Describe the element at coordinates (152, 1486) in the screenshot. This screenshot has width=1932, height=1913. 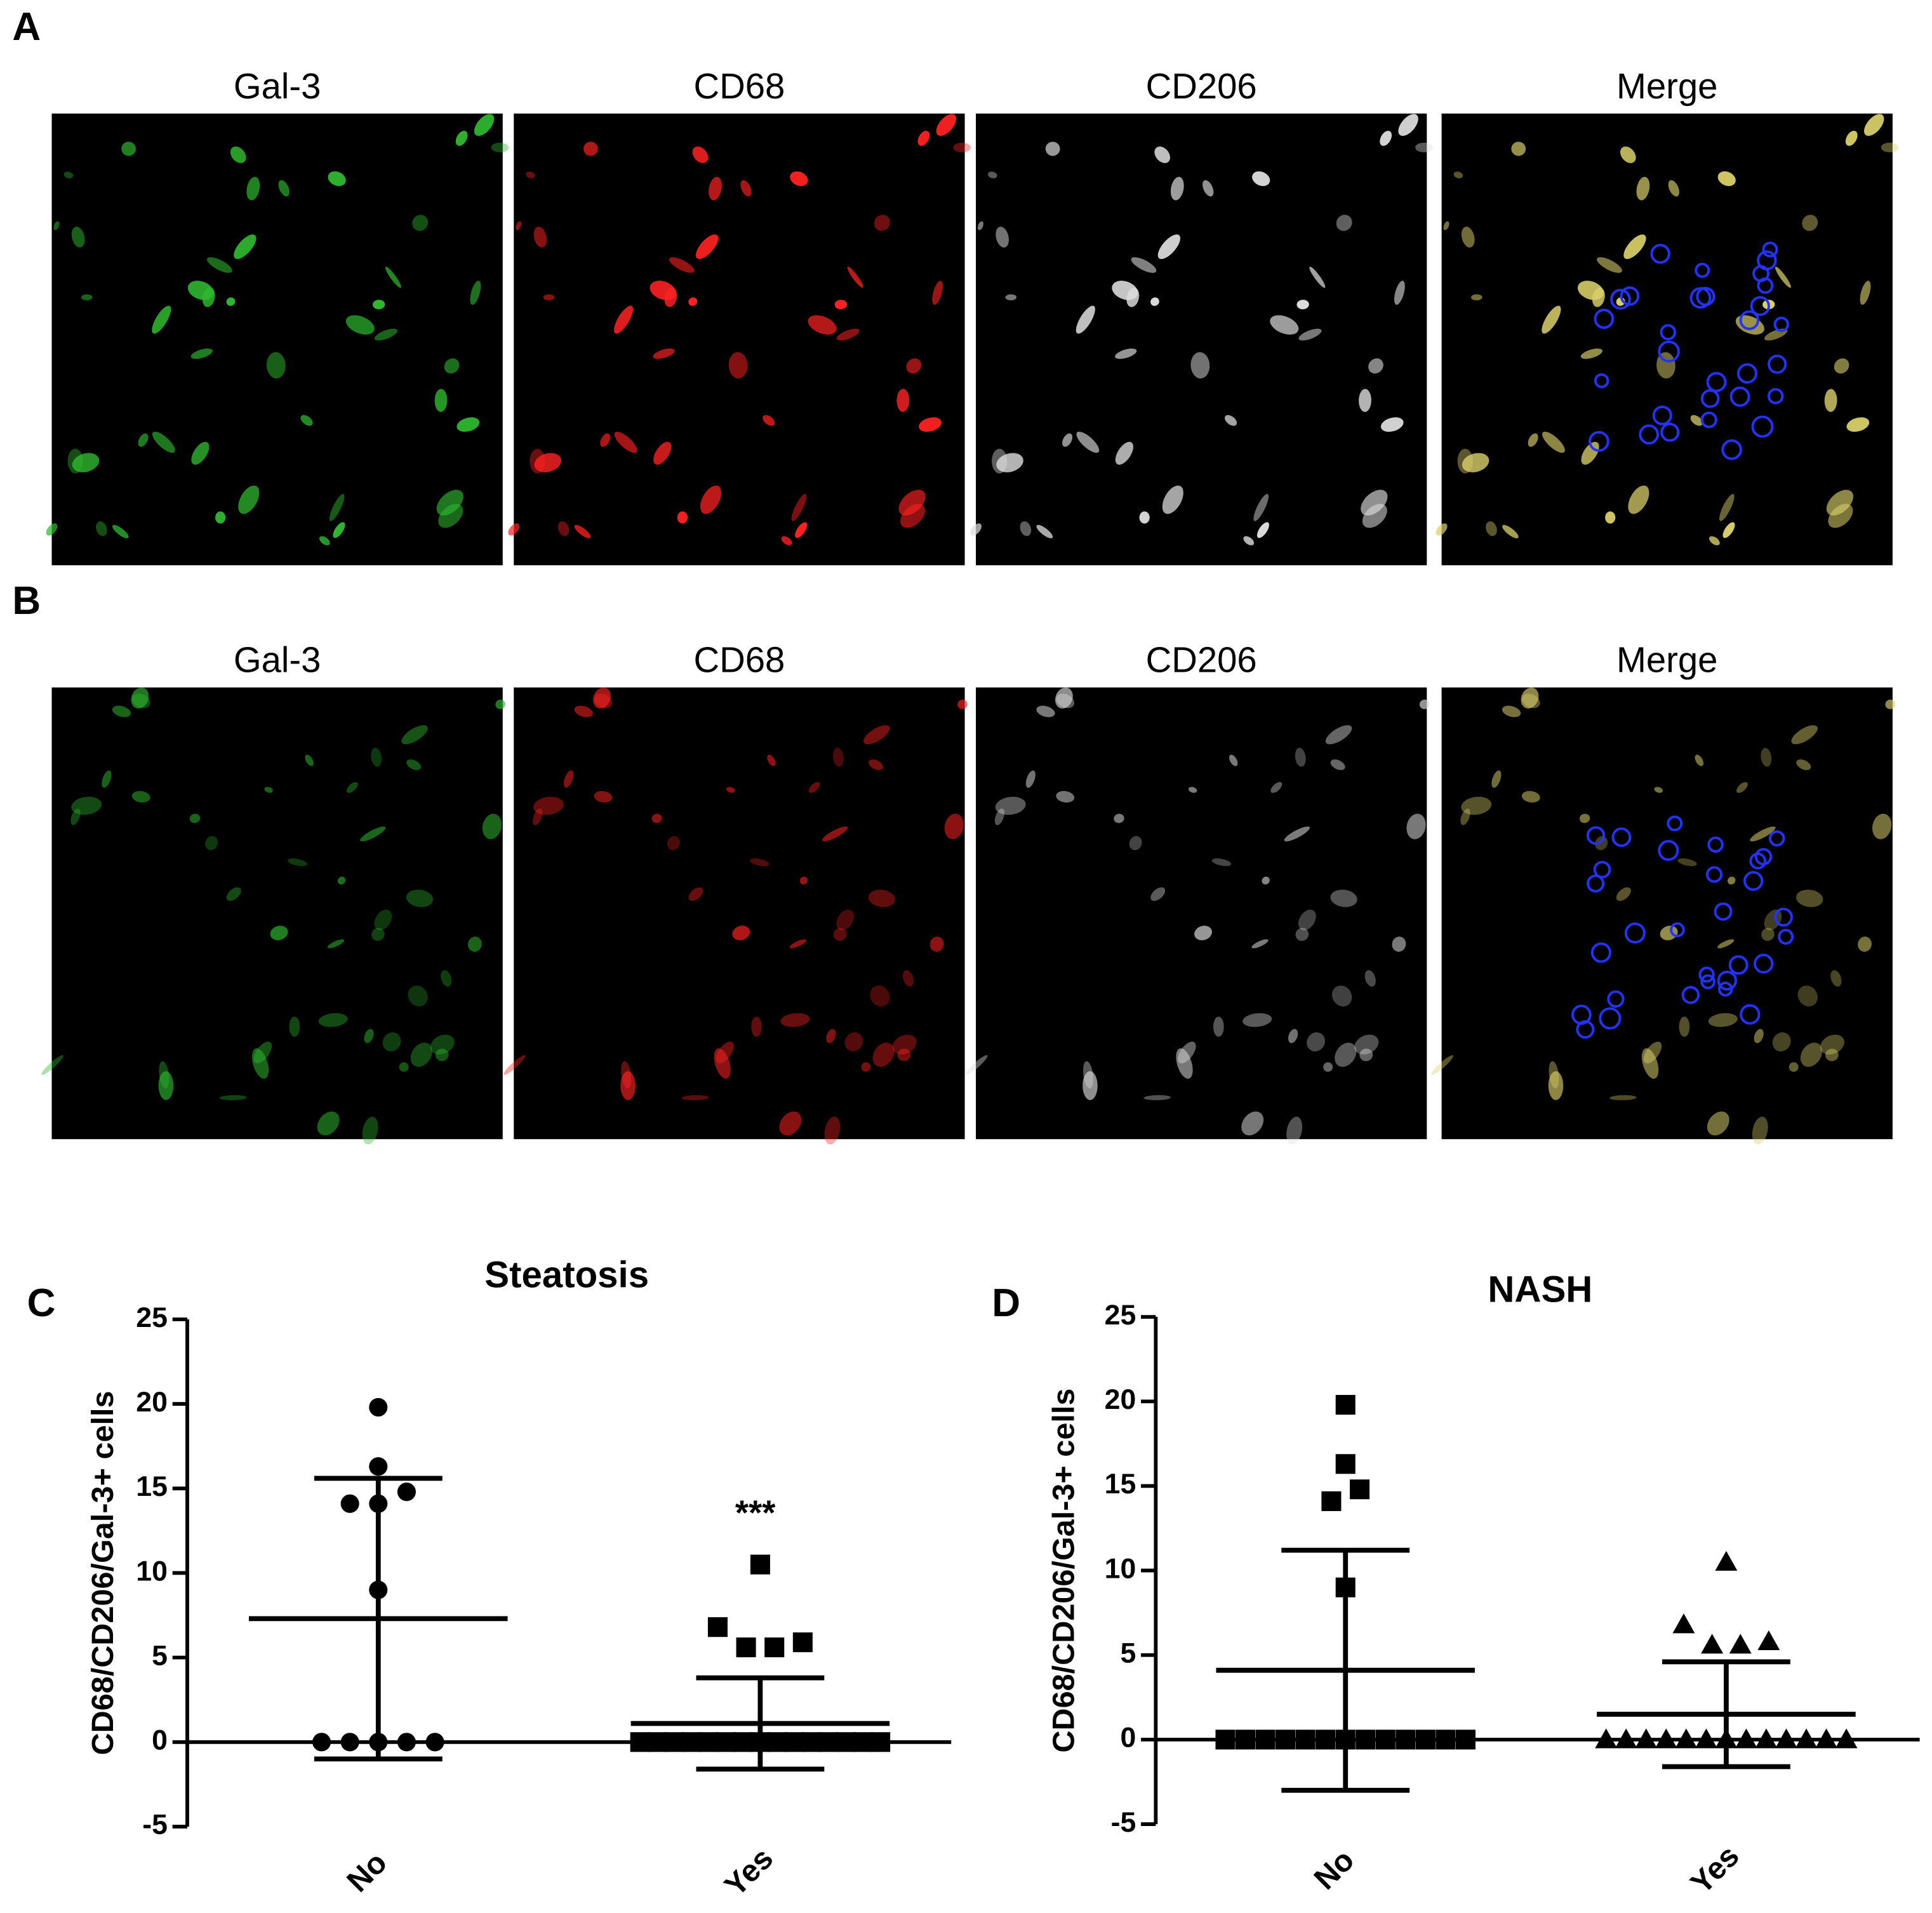
I see `y-tick-label: 15` at that location.